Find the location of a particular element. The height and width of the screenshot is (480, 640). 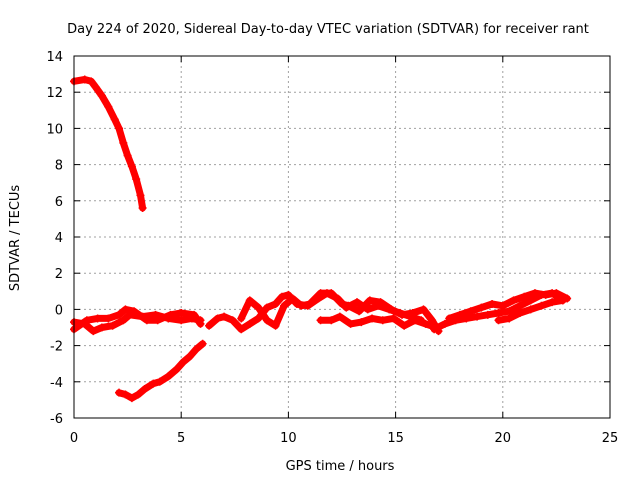

y-tick-label: 4 is located at coordinates (59, 238).